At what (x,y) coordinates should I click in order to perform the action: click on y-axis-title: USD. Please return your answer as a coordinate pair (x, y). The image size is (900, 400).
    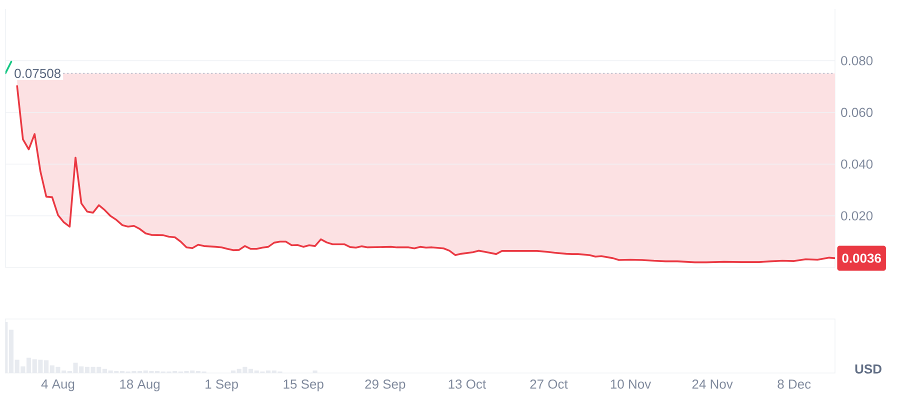
    Looking at the image, I should click on (868, 369).